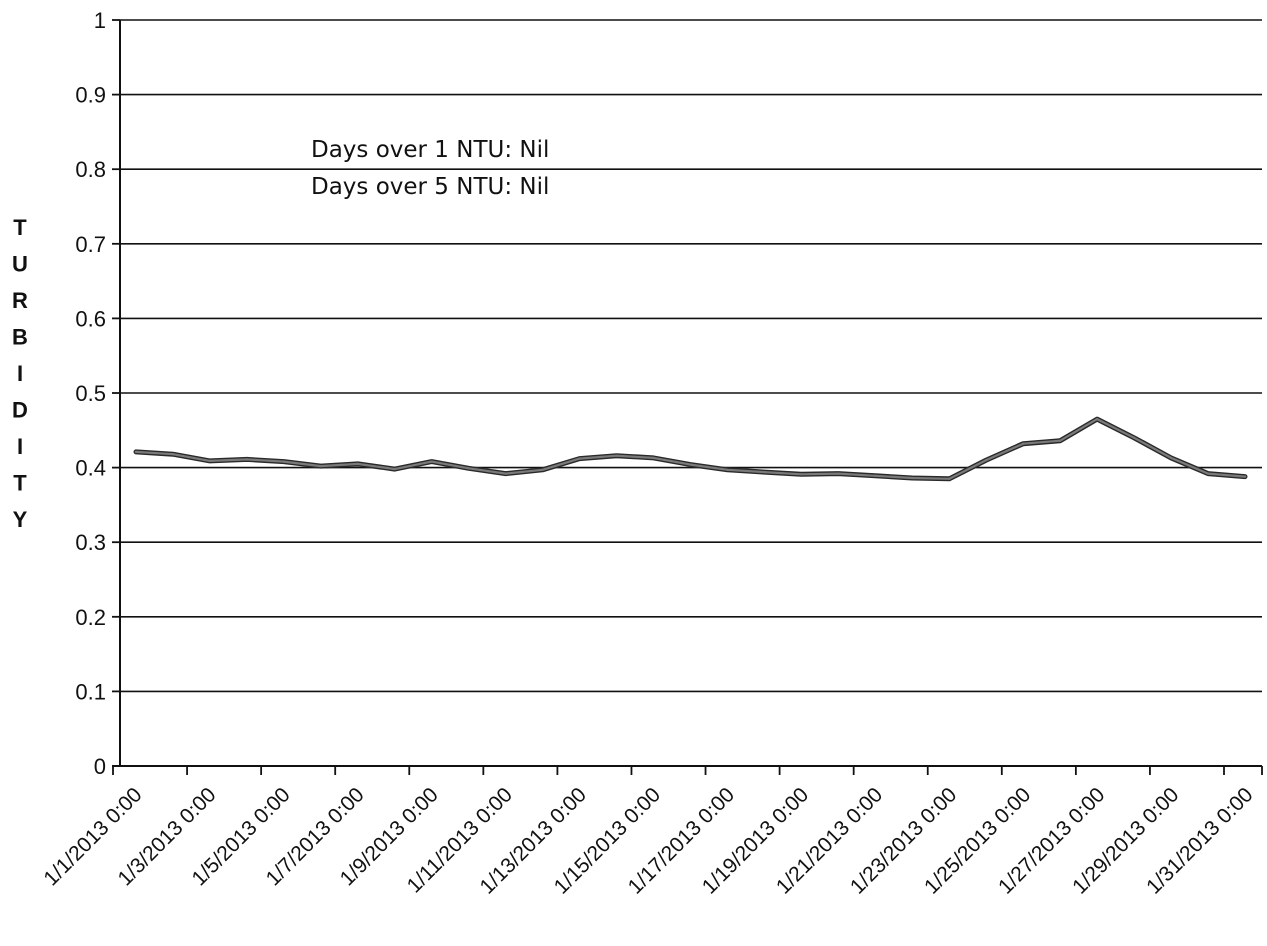  I want to click on y-axis-label-letter: B, so click(20, 337).